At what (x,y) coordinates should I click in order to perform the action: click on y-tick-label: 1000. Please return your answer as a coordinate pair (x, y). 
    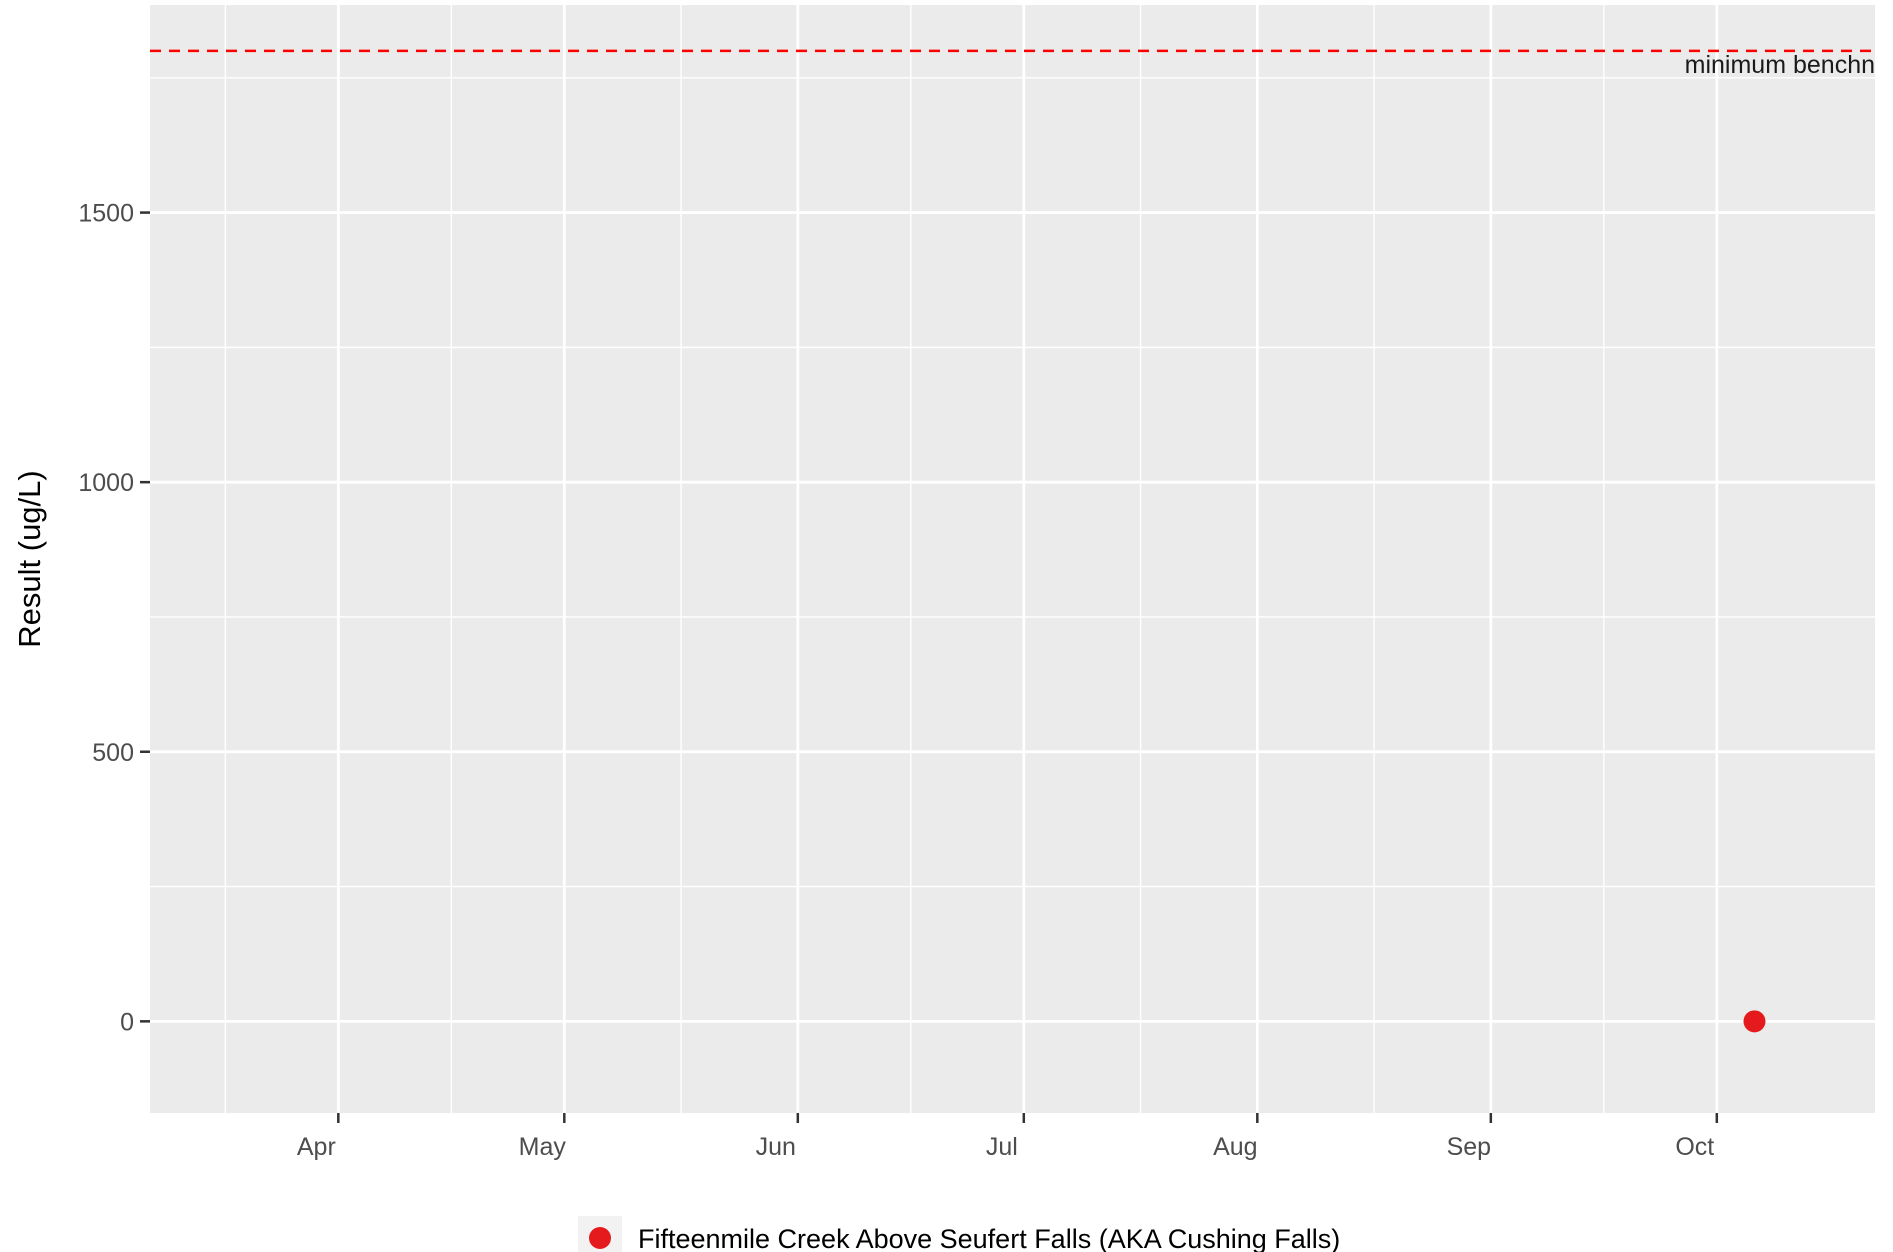
    Looking at the image, I should click on (106, 483).